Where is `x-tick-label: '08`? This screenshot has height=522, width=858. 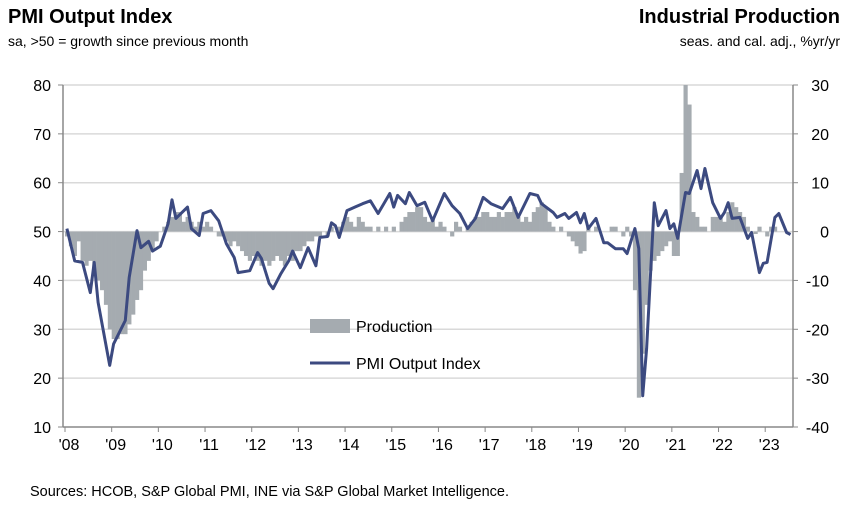
x-tick-label: '08 is located at coordinates (69, 445).